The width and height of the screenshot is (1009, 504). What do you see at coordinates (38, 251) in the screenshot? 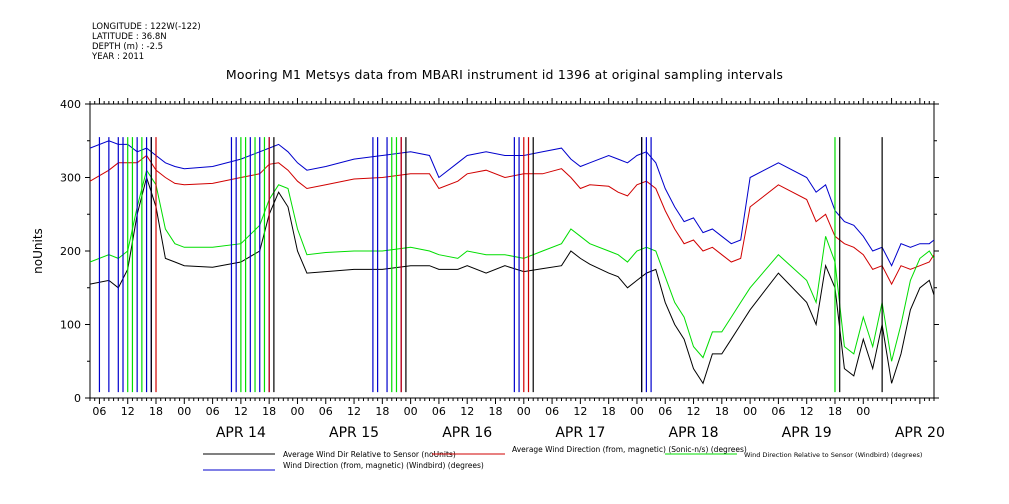
I see `y-axis-label: noUnits` at bounding box center [38, 251].